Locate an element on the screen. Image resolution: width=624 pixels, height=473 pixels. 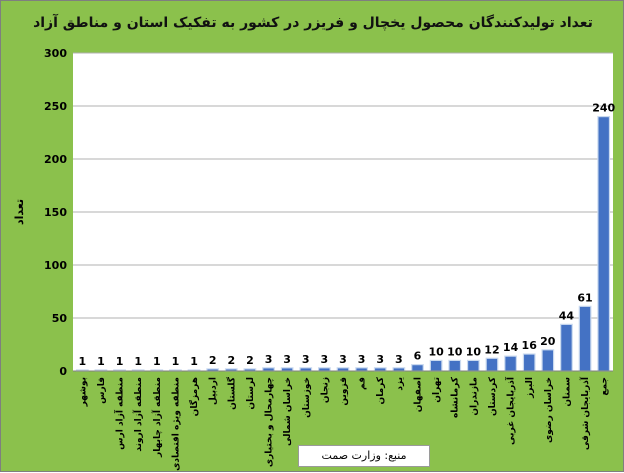
x-tick-label: منطقه آزاد اروند is located at coordinates (138, 414).